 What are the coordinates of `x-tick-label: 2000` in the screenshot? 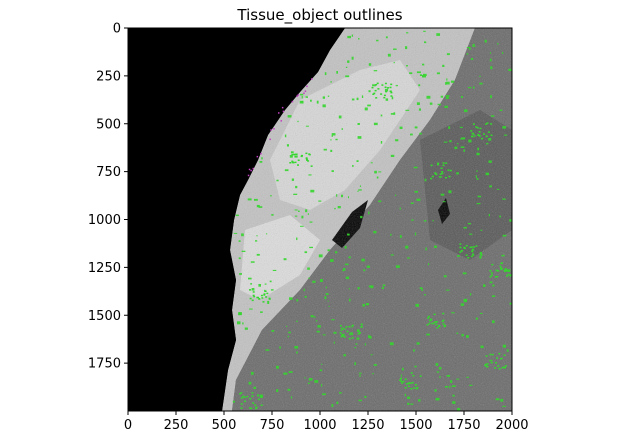 It's located at (511, 425).